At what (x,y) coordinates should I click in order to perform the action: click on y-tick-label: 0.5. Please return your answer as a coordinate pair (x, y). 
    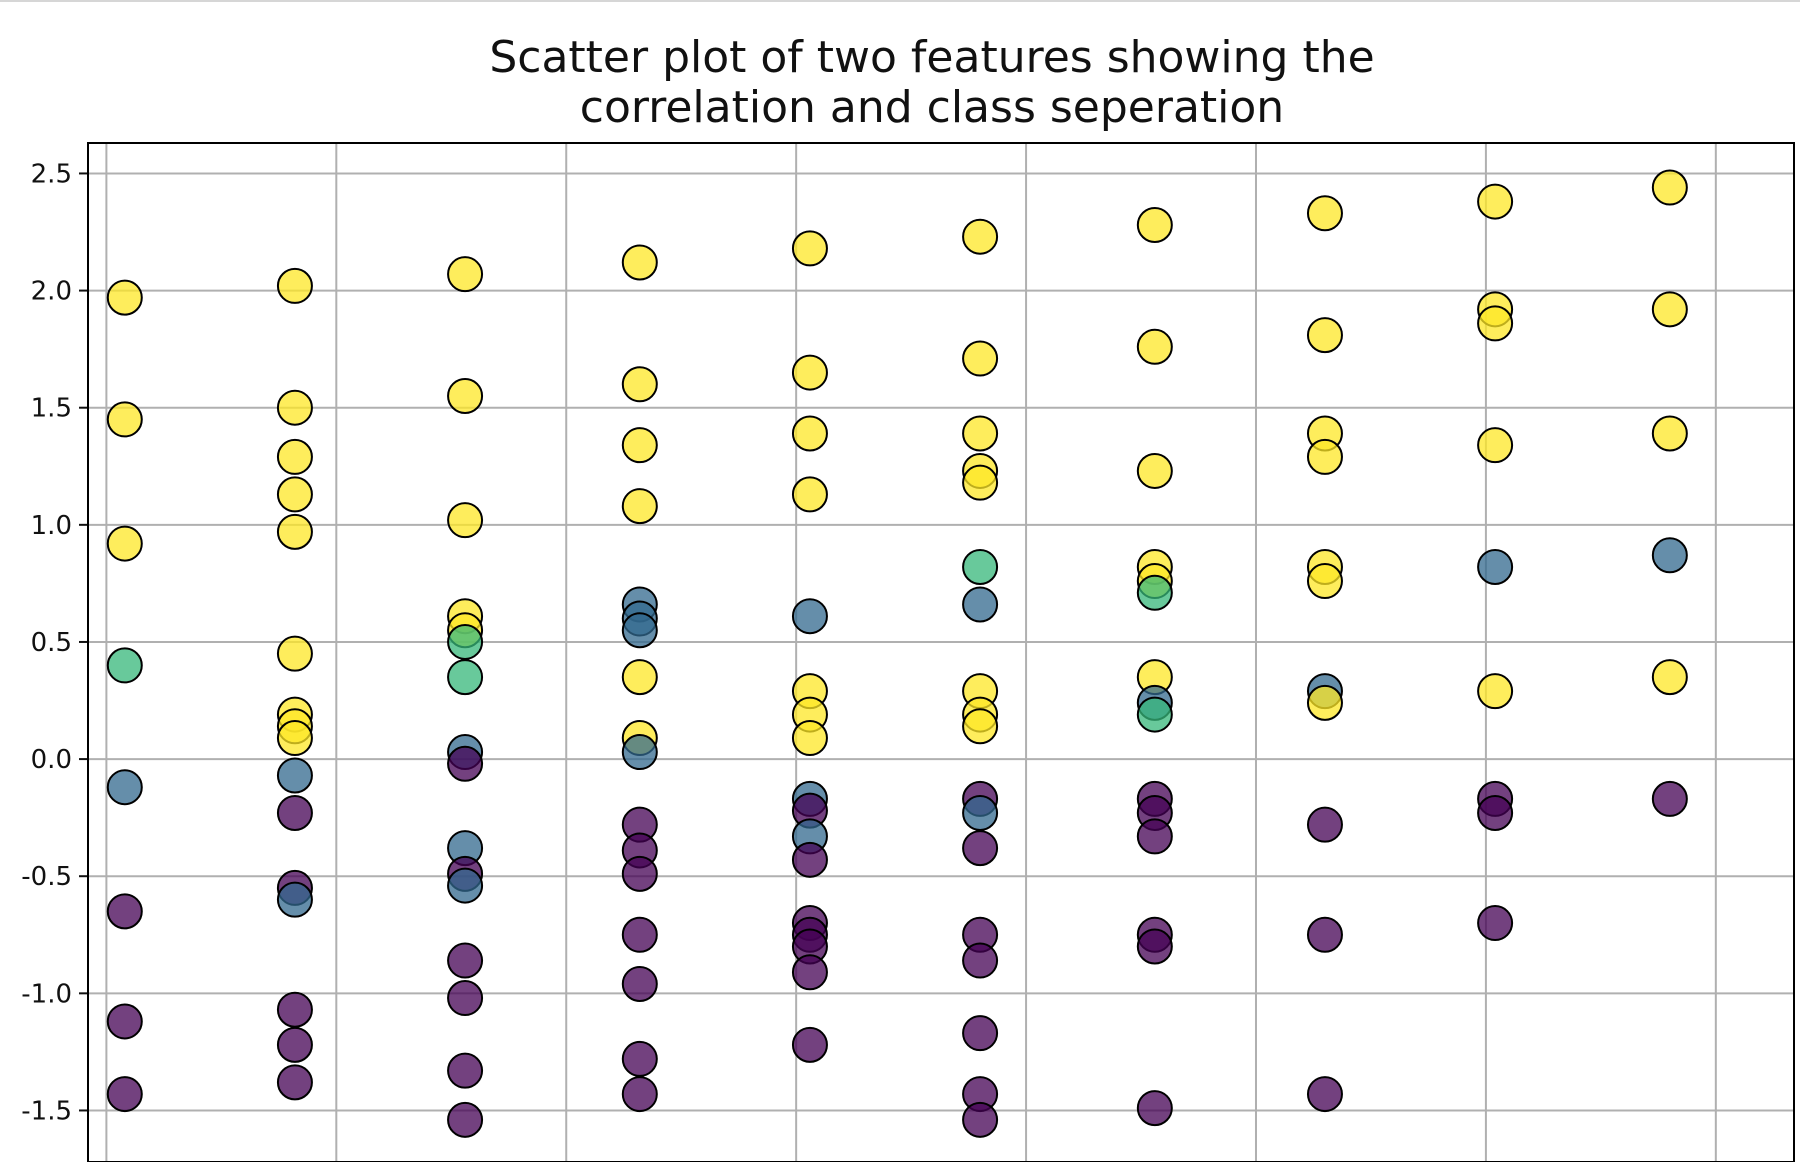
    Looking at the image, I should click on (51, 643).